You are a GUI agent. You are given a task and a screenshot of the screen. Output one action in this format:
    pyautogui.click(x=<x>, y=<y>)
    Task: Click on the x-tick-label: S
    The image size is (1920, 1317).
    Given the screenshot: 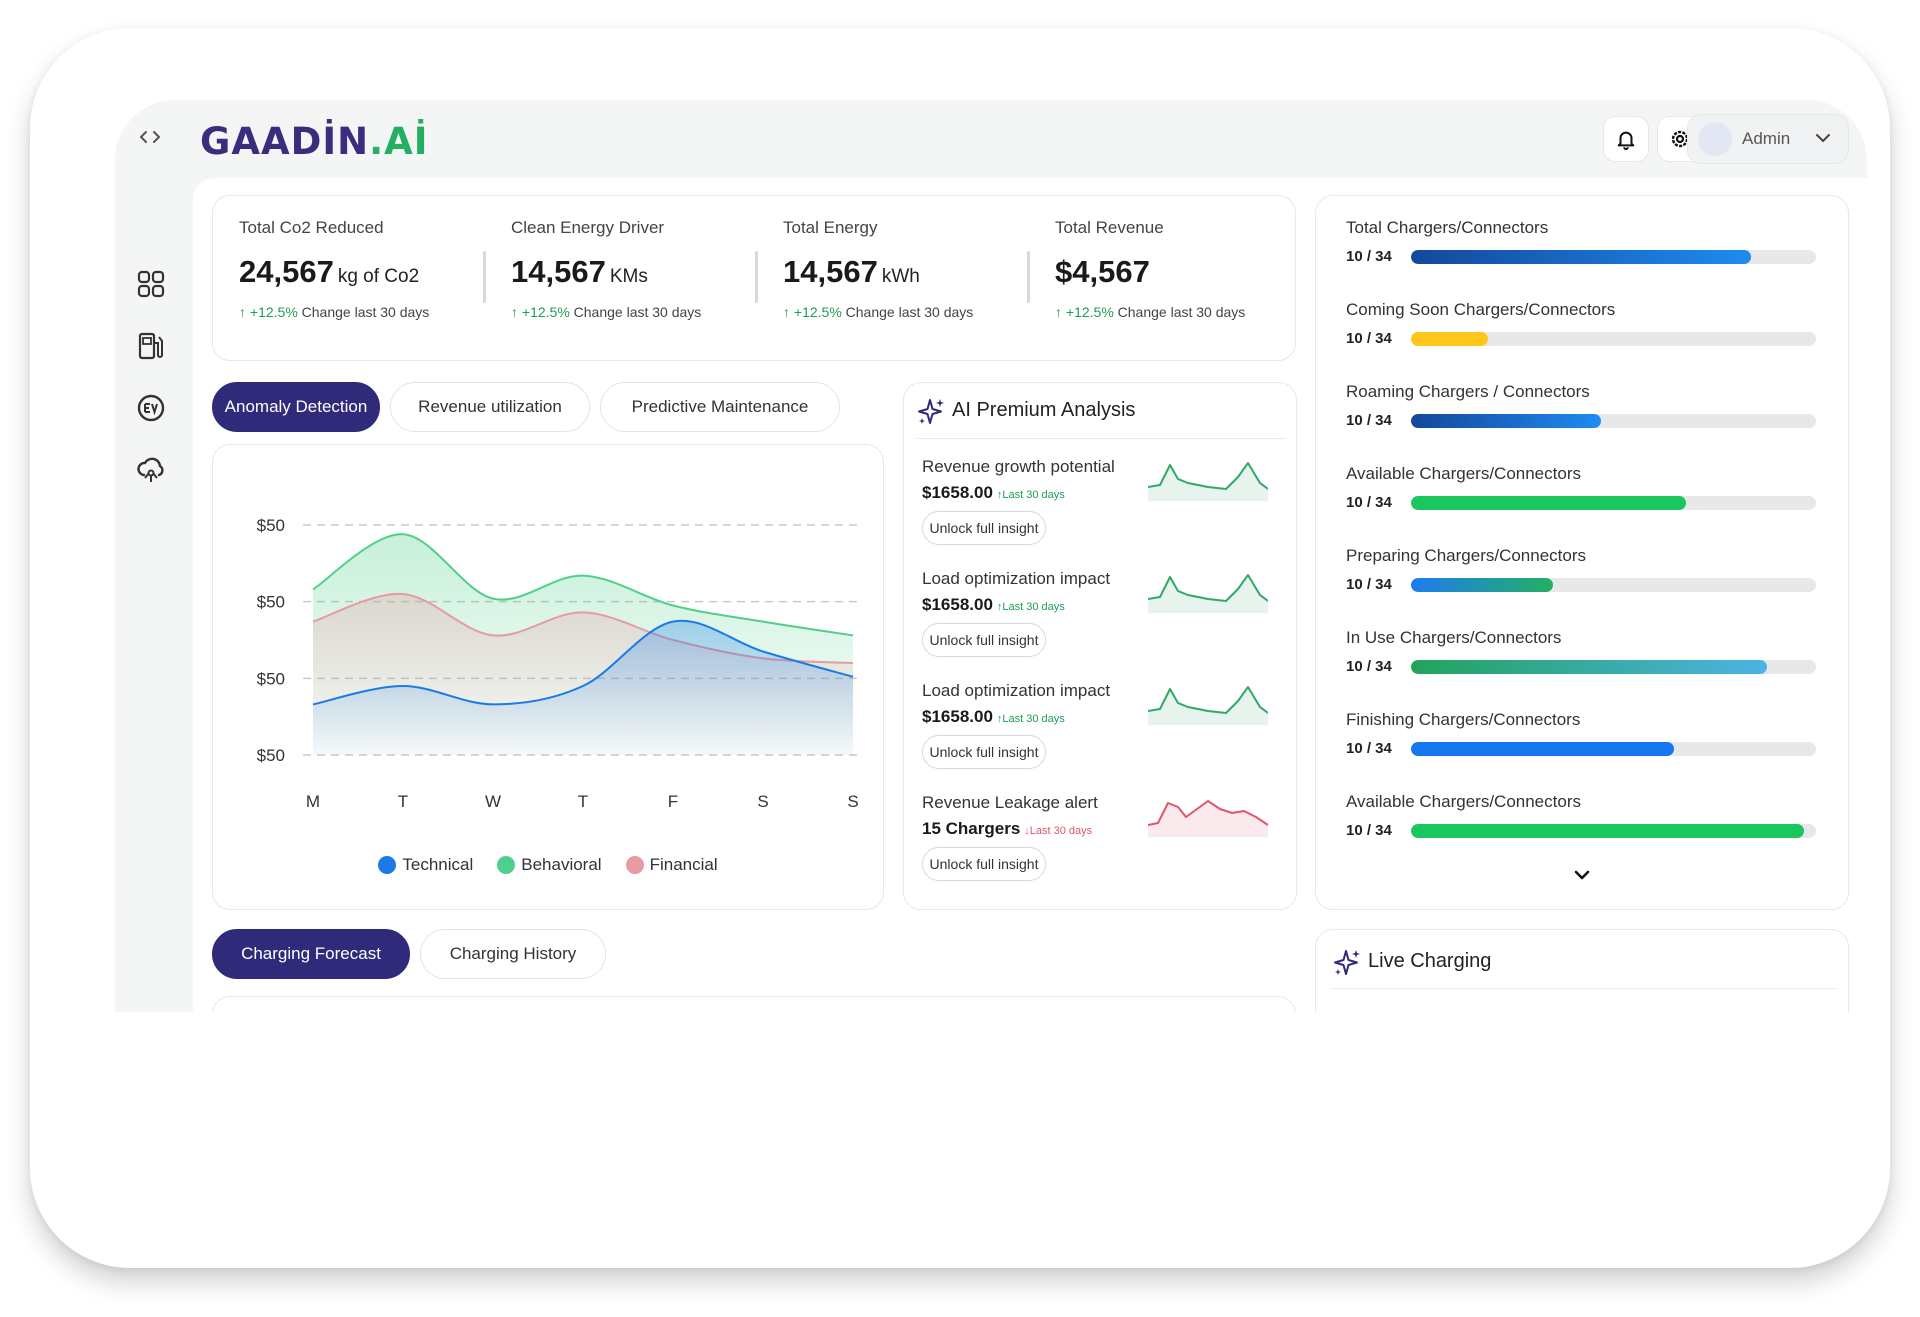 What is the action you would take?
    pyautogui.click(x=762, y=801)
    